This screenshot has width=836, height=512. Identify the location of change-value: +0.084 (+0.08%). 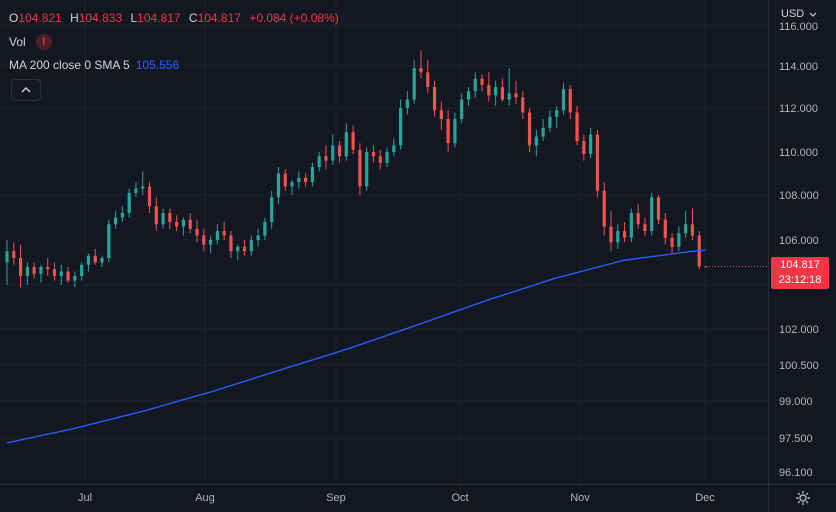
(294, 18).